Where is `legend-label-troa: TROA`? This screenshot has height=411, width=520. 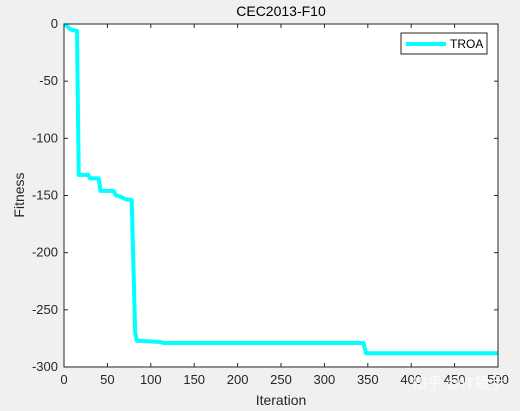
legend-label-troa: TROA is located at coordinates (466, 44).